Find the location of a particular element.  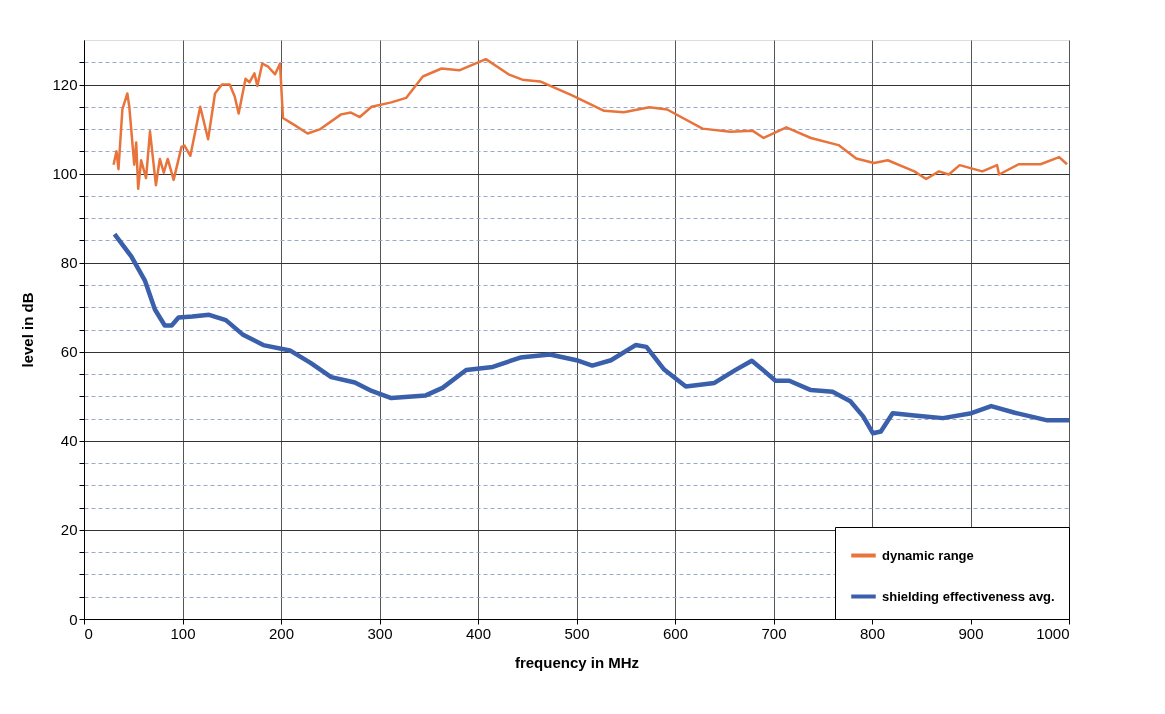

x-axis-title: frequency in MHz is located at coordinates (577, 662).